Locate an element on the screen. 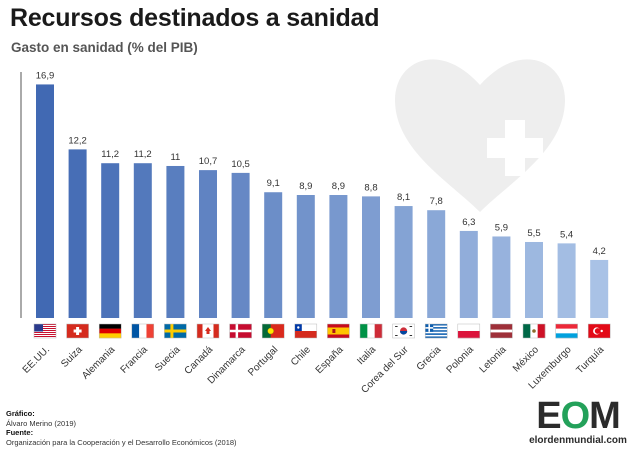 The image size is (640, 452). category-label-grecia: Grecia is located at coordinates (429, 358).